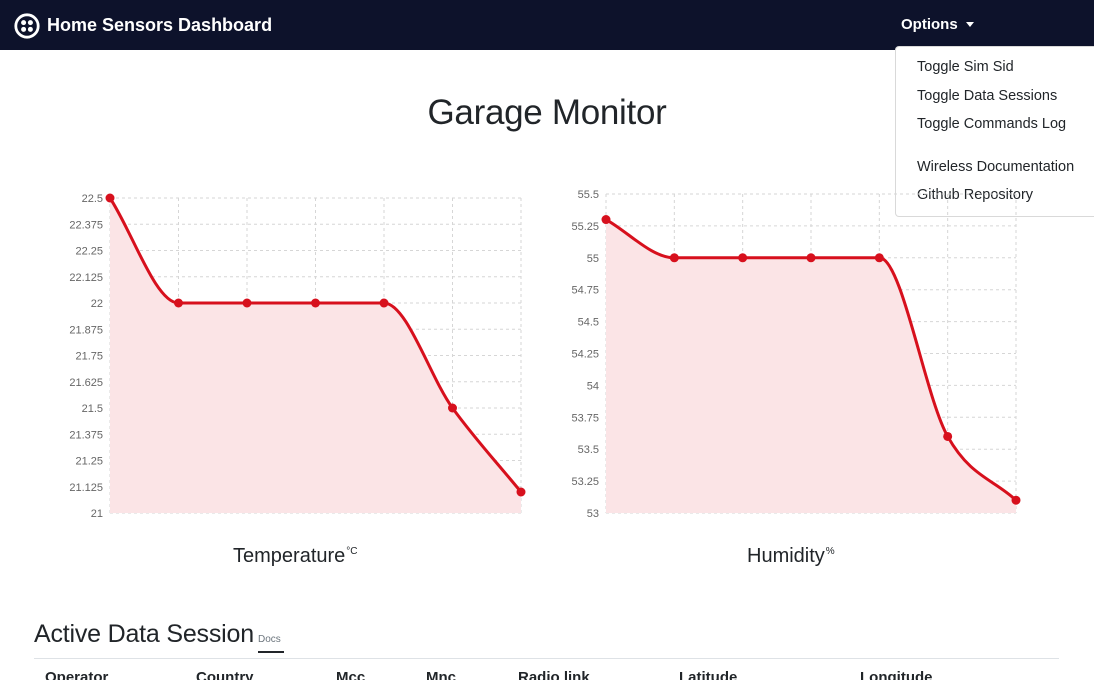 The height and width of the screenshot is (680, 1094). I want to click on temperature-ytick-label: 21, so click(97, 514).